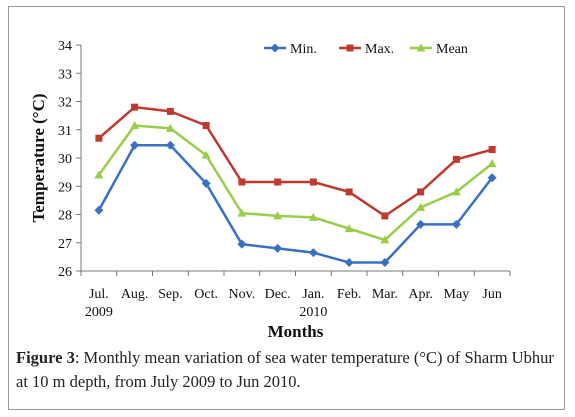  I want to click on x-year-label: 2010, so click(313, 312).